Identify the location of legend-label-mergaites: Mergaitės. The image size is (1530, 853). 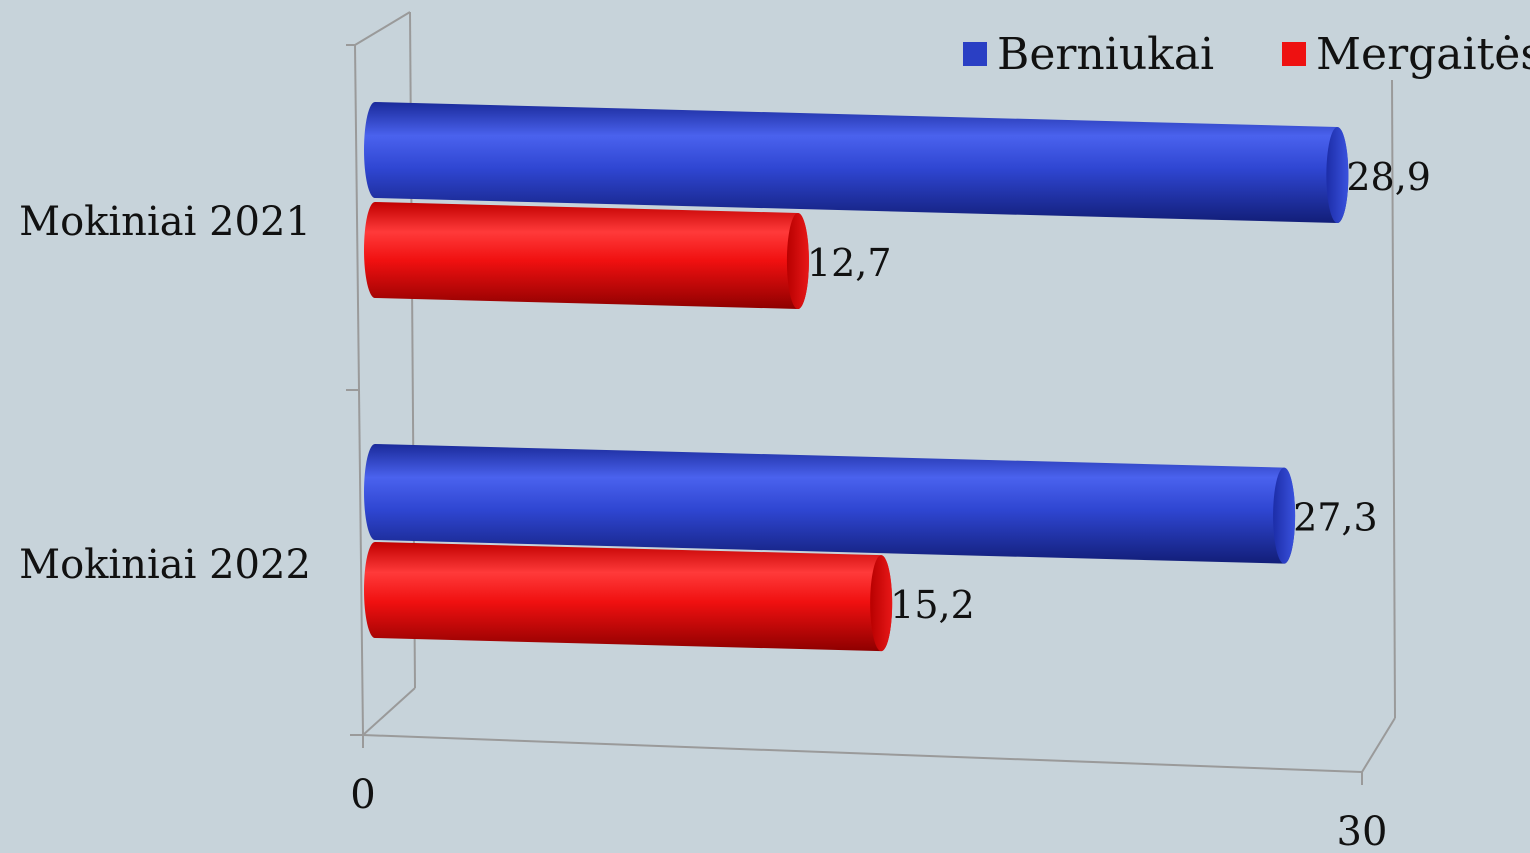
(1423, 54).